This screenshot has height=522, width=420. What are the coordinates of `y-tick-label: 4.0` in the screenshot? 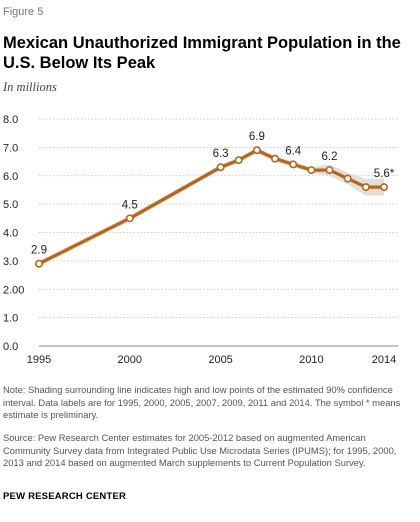 It's located at (10, 234).